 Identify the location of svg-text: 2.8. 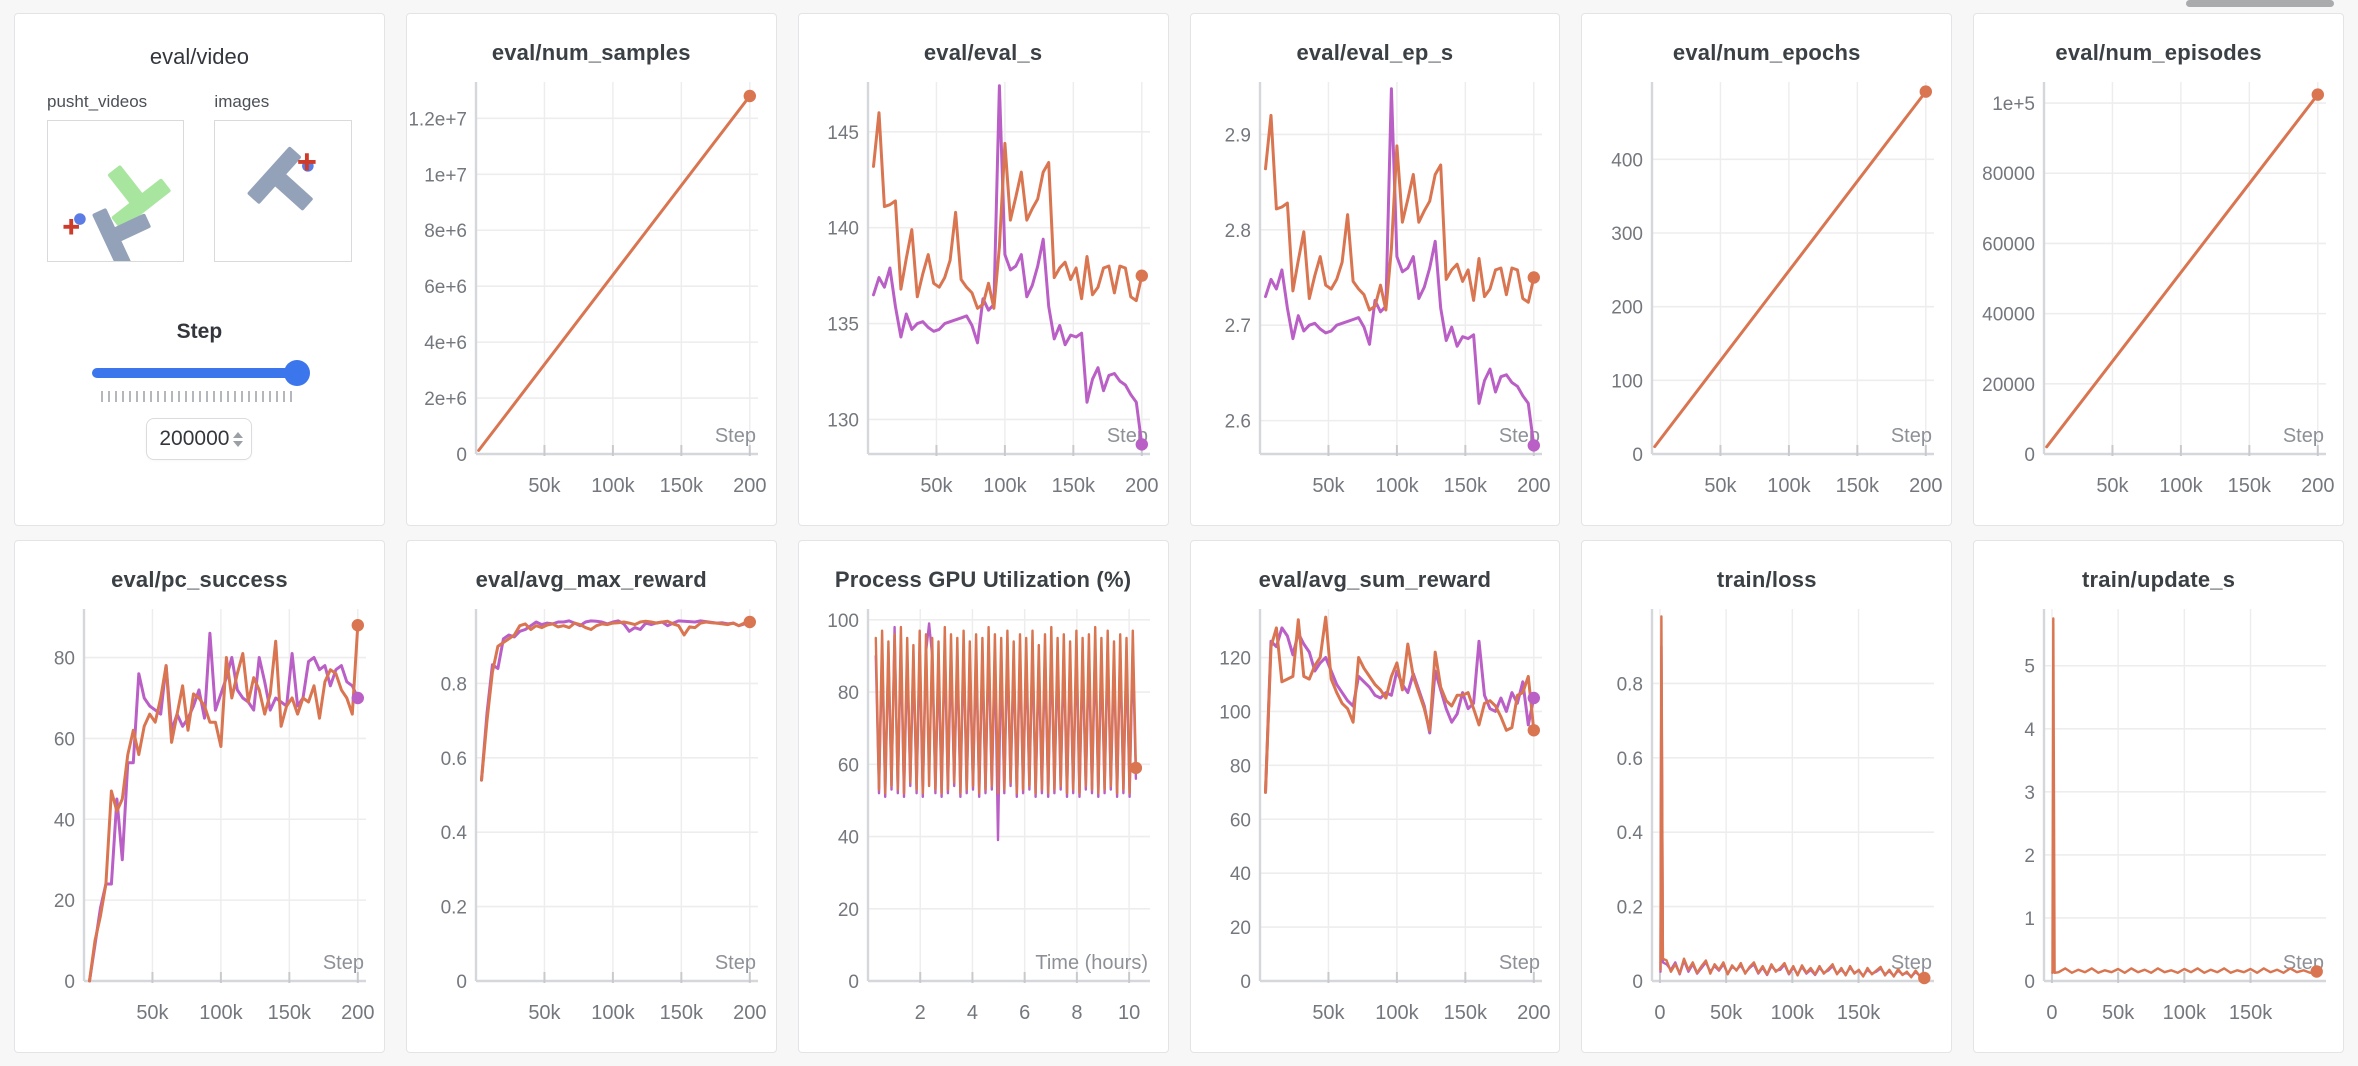
(1237, 231).